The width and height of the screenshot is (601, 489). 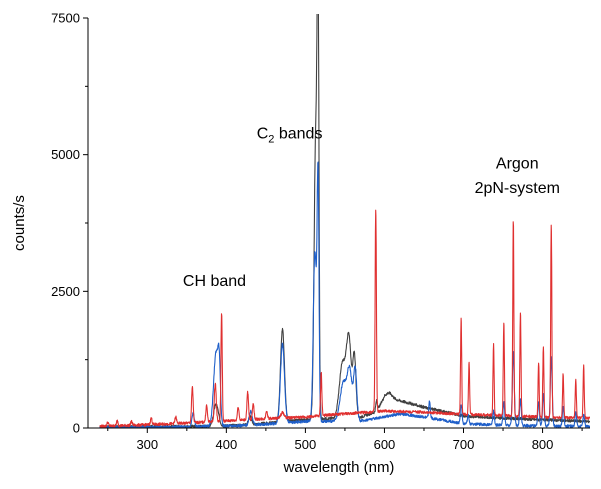 I want to click on y-tick-label-7500: 7500, so click(x=65, y=18).